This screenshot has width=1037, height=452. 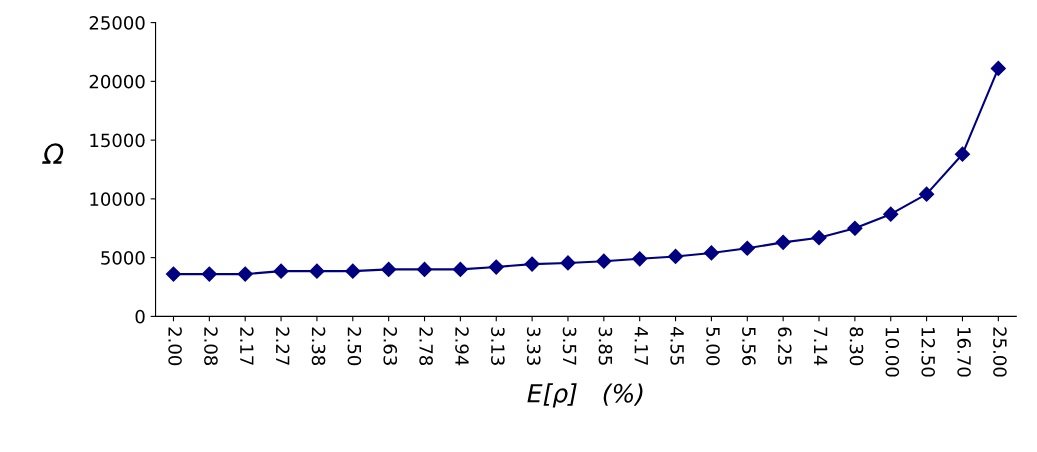 What do you see at coordinates (1000, 352) in the screenshot?
I see `x-tick-label: 25.00` at bounding box center [1000, 352].